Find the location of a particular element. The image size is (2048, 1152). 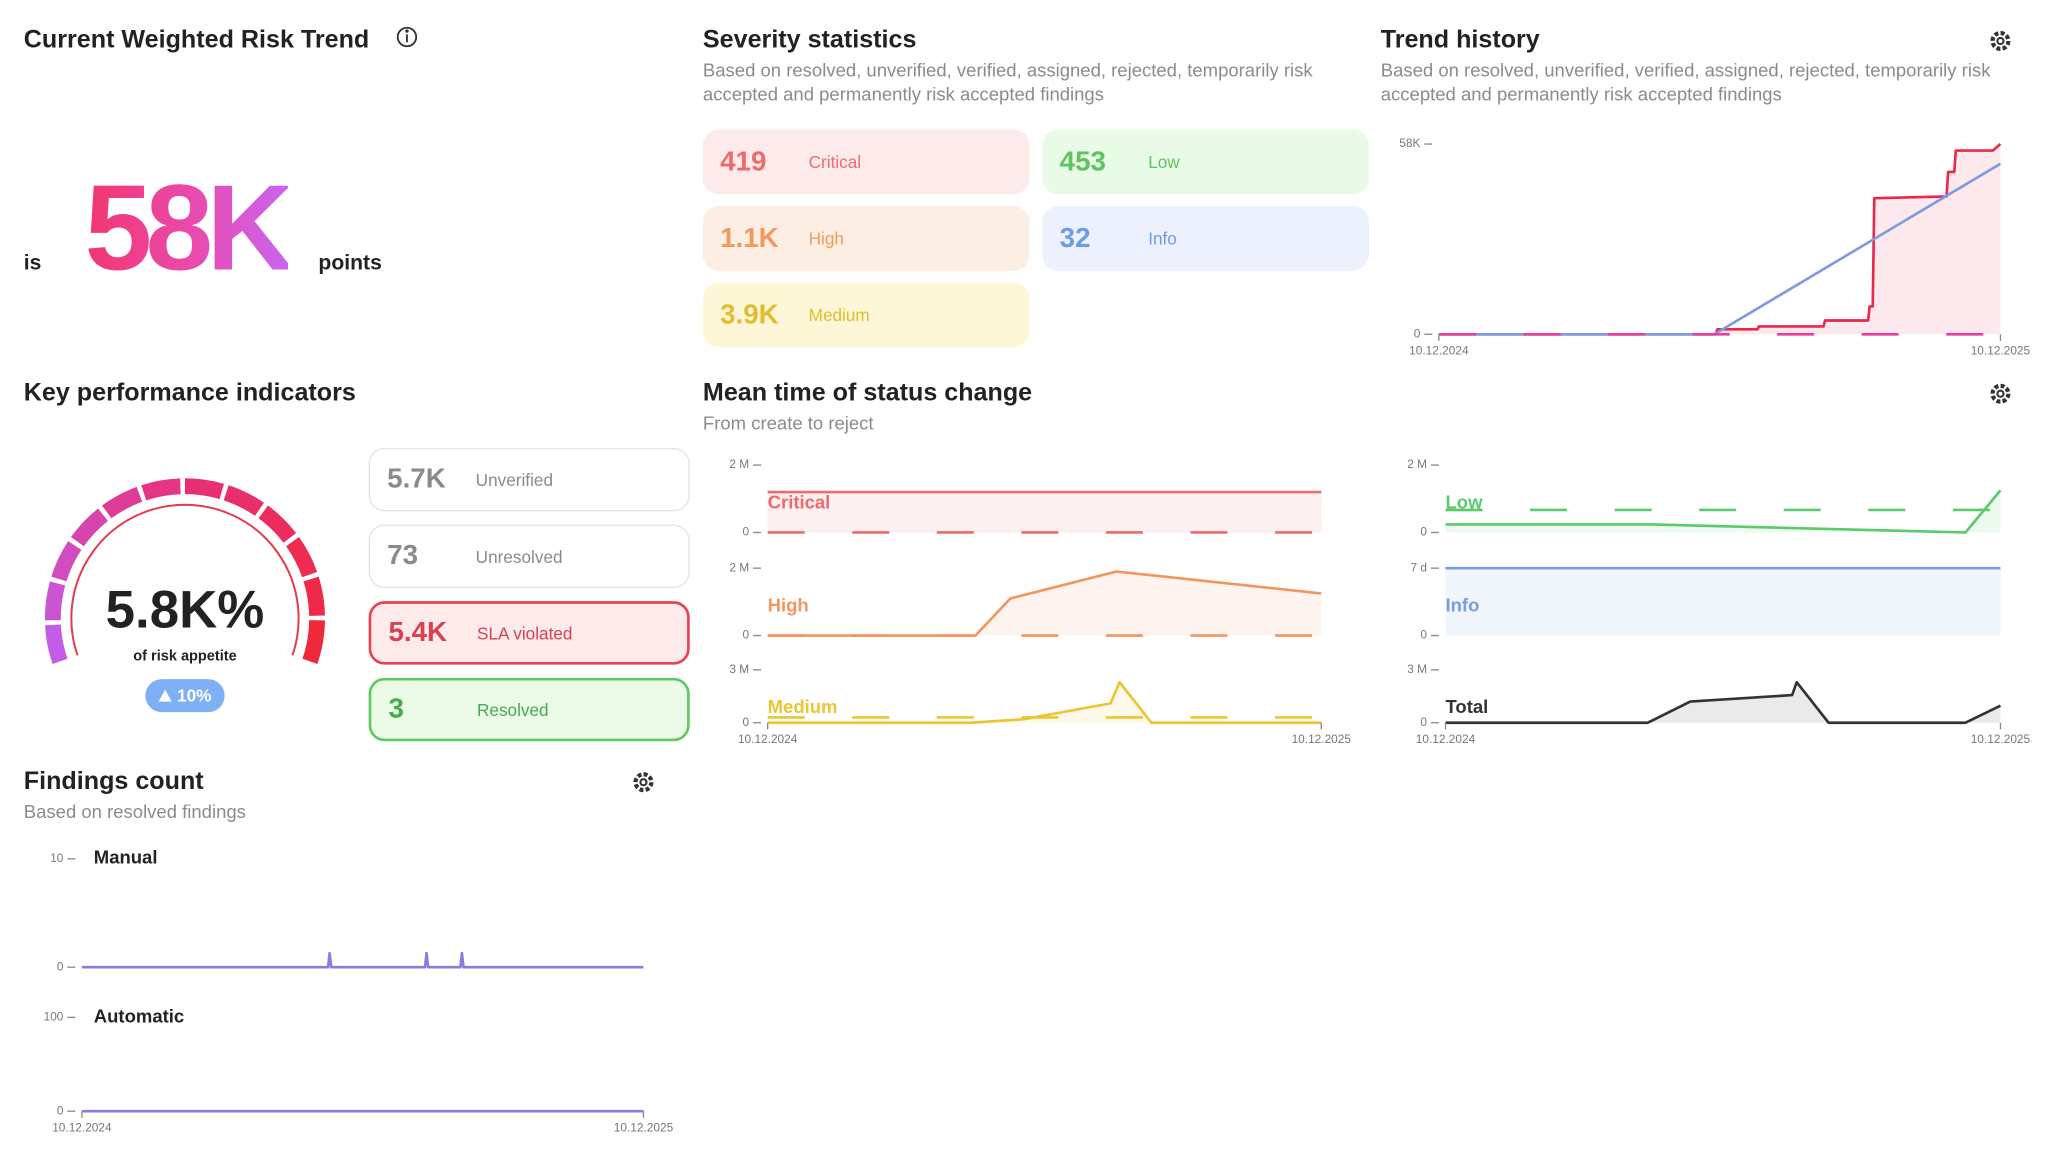

card-value: 453 is located at coordinates (1082, 161).